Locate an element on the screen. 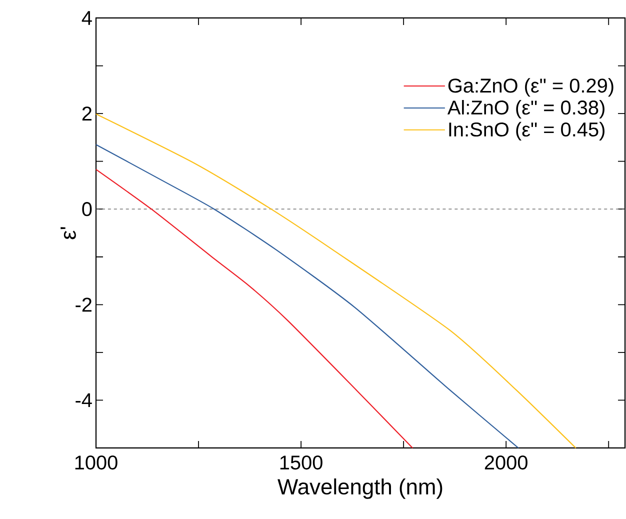  x-tick-label: 1500 is located at coordinates (301, 463).